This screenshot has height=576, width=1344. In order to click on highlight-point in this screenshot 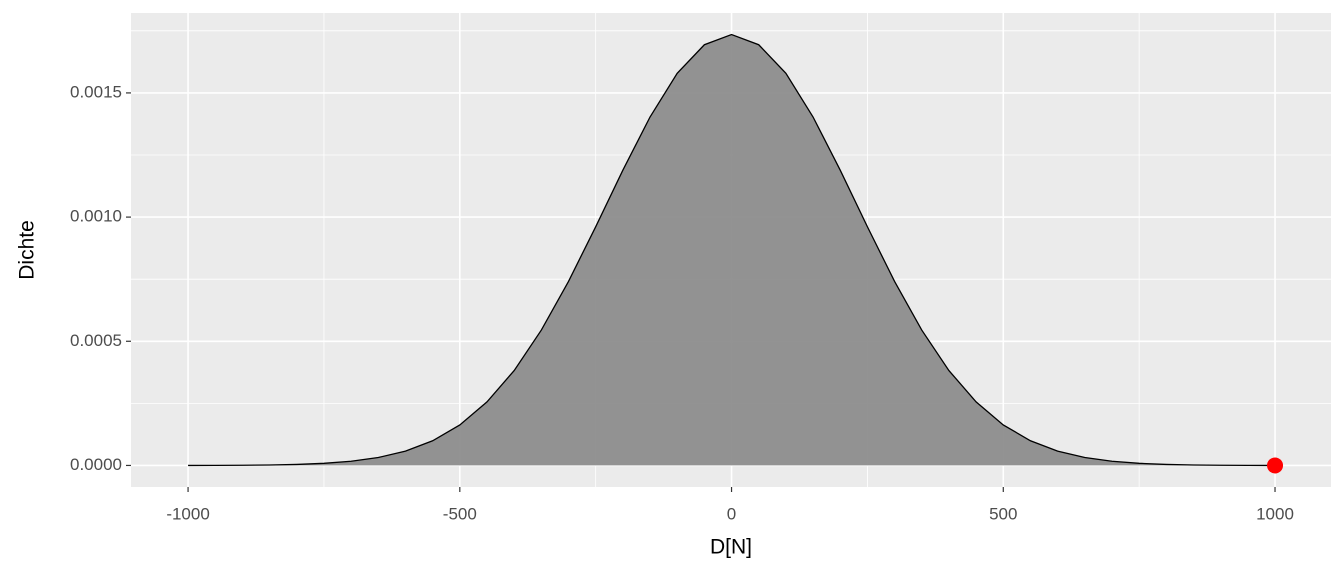, I will do `click(1275, 465)`.